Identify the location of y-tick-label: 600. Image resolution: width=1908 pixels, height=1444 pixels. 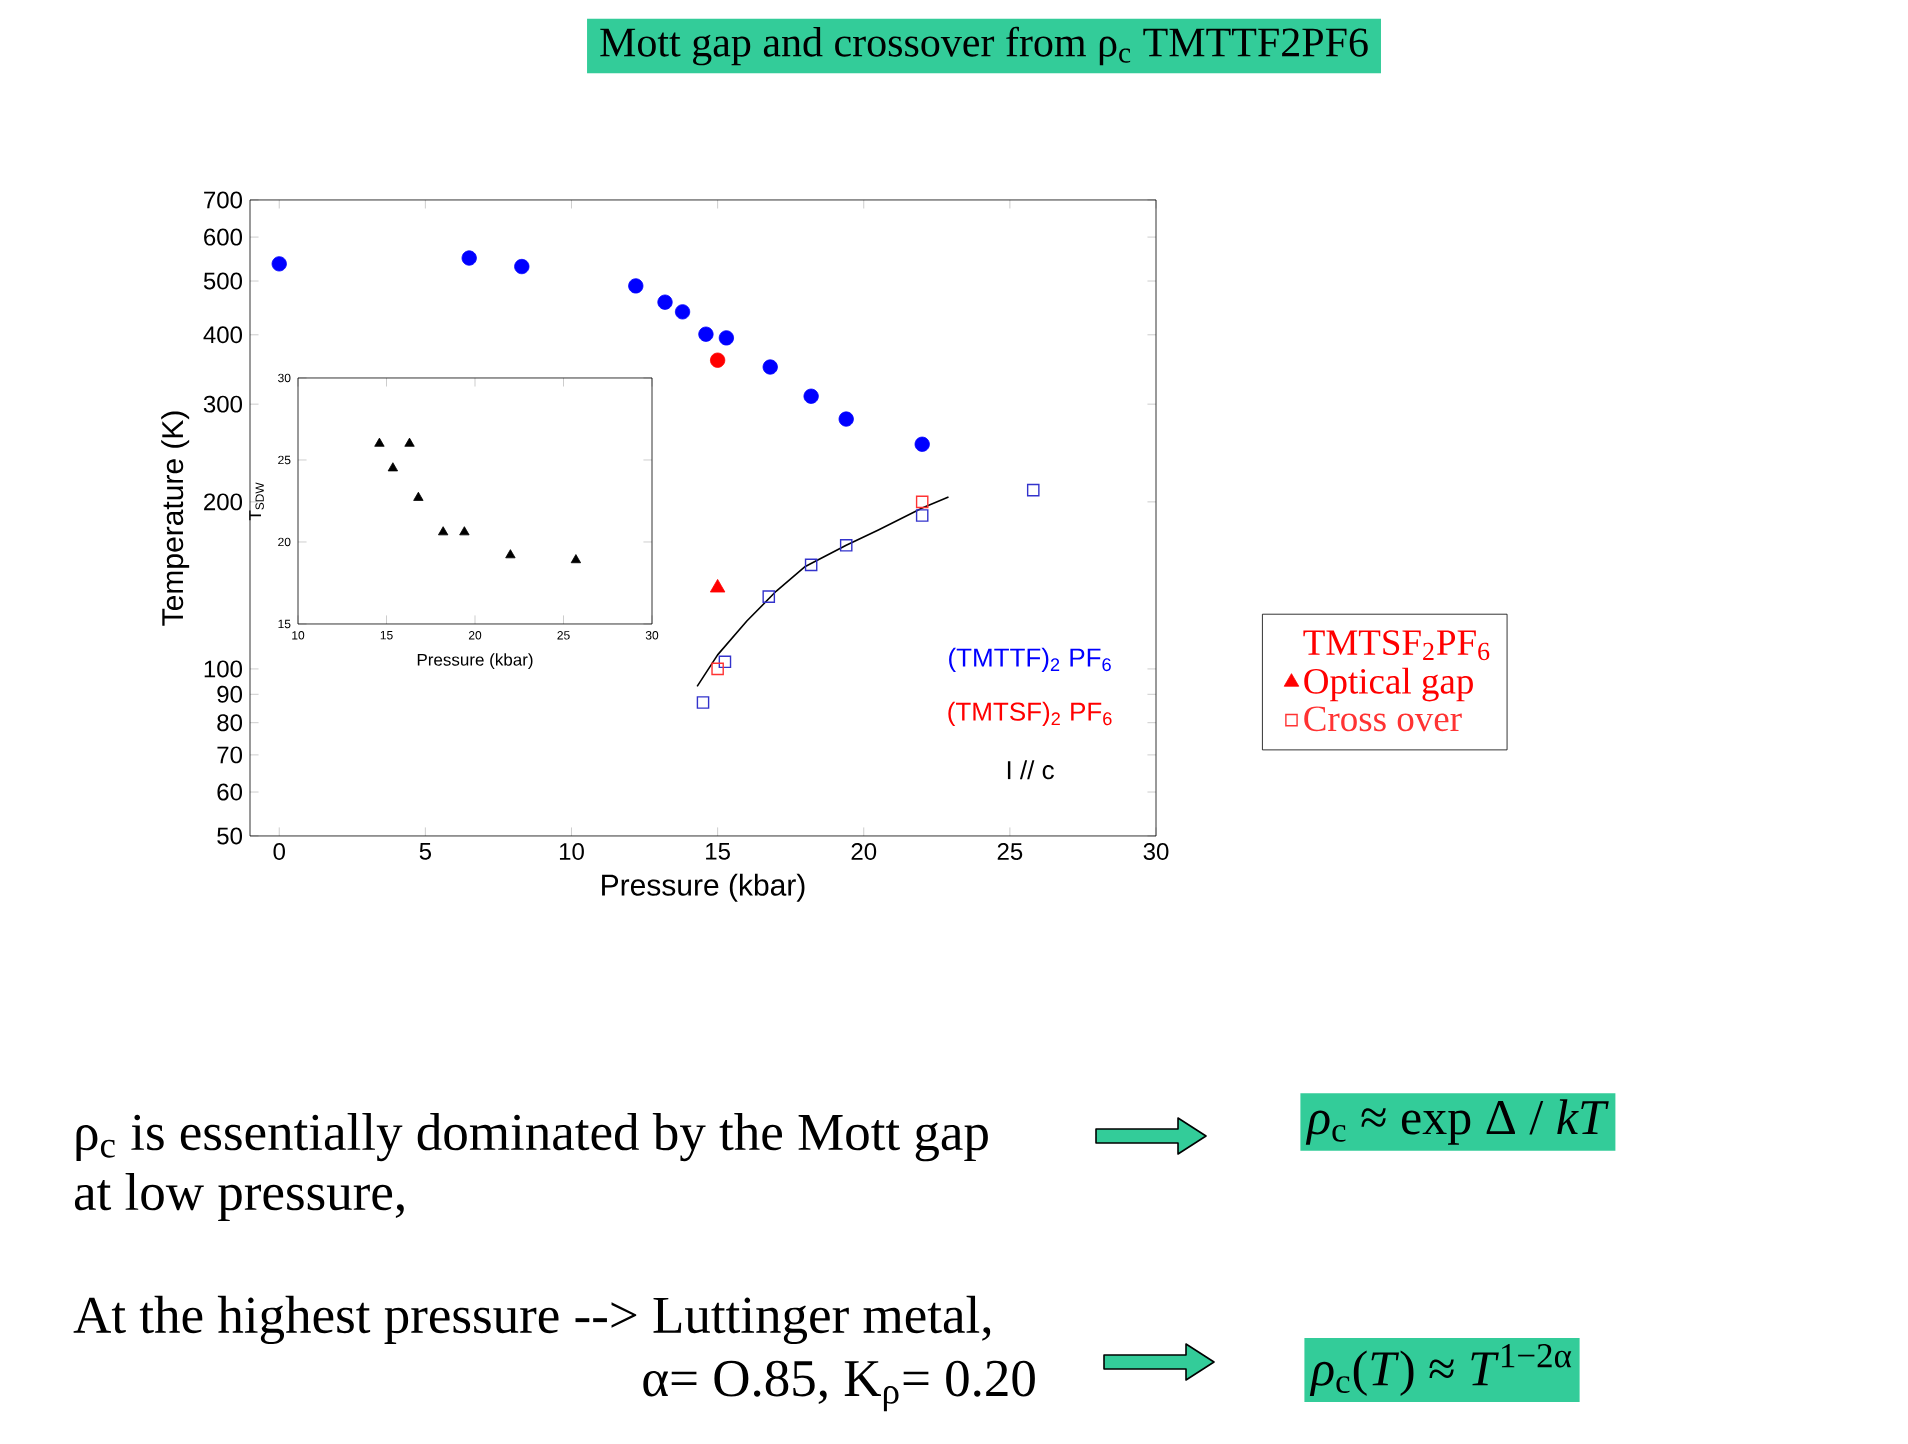
(223, 237).